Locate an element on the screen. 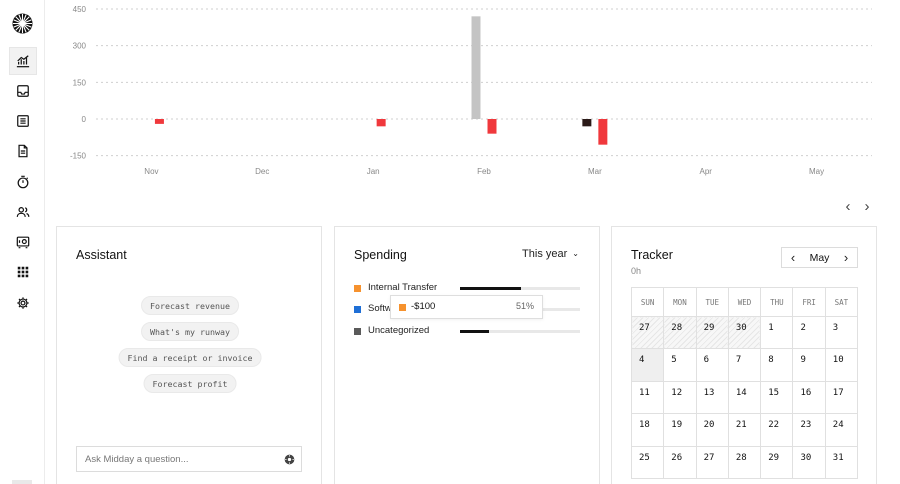  calendar-day: 23 is located at coordinates (809, 430).